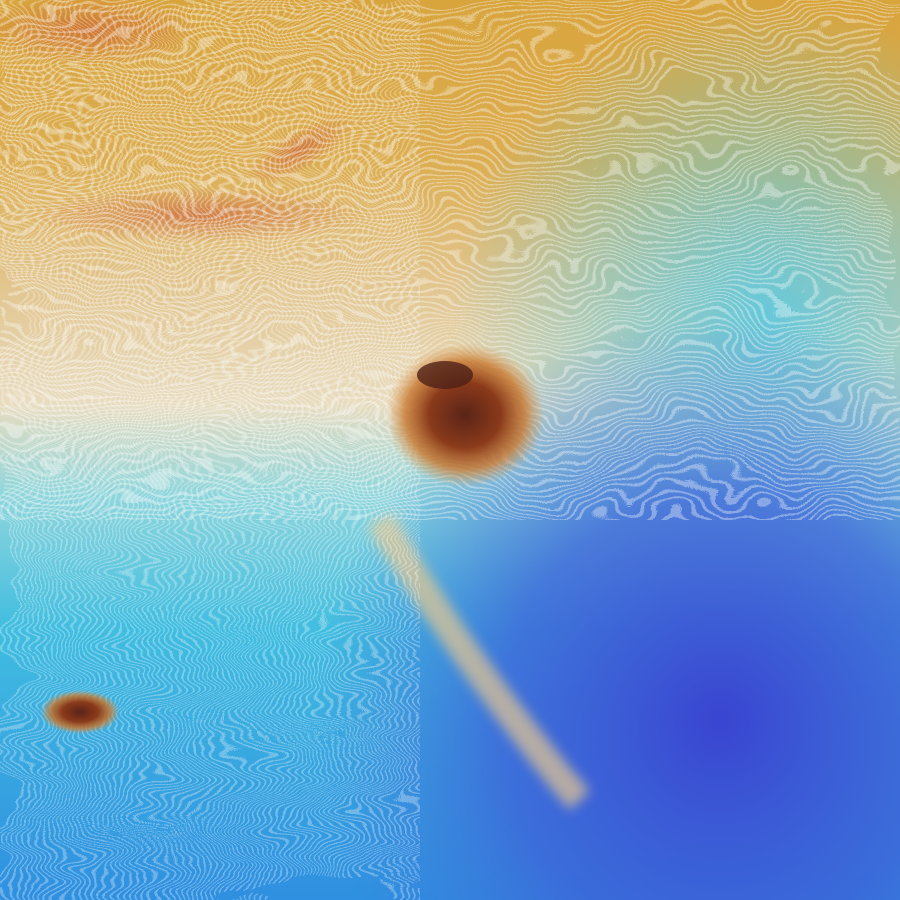 The height and width of the screenshot is (900, 900). Describe the element at coordinates (465, 415) in the screenshot. I see `molecular-cloud` at that location.